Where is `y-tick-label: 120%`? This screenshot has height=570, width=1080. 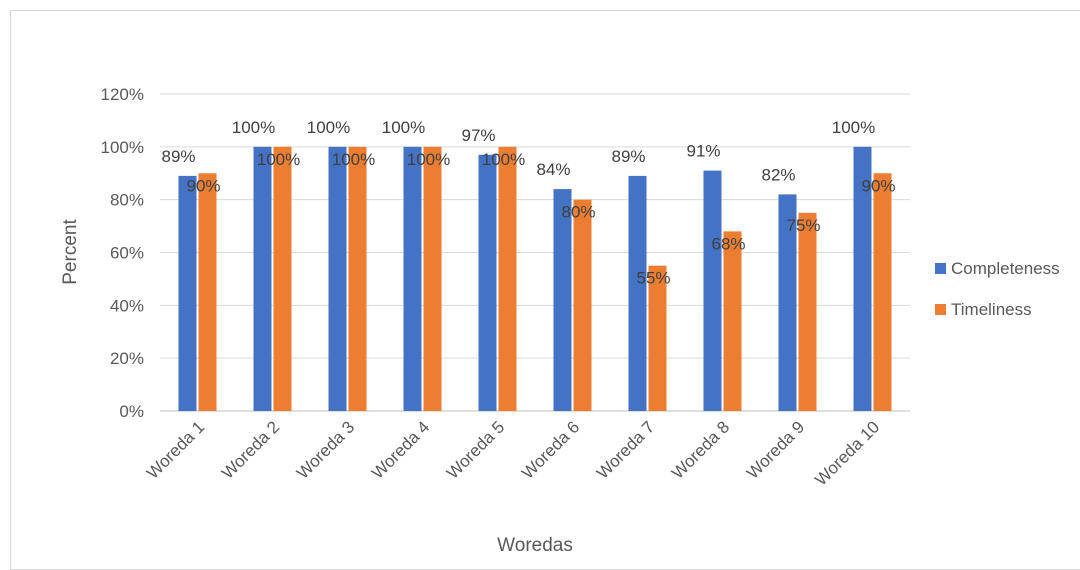
y-tick-label: 120% is located at coordinates (122, 94).